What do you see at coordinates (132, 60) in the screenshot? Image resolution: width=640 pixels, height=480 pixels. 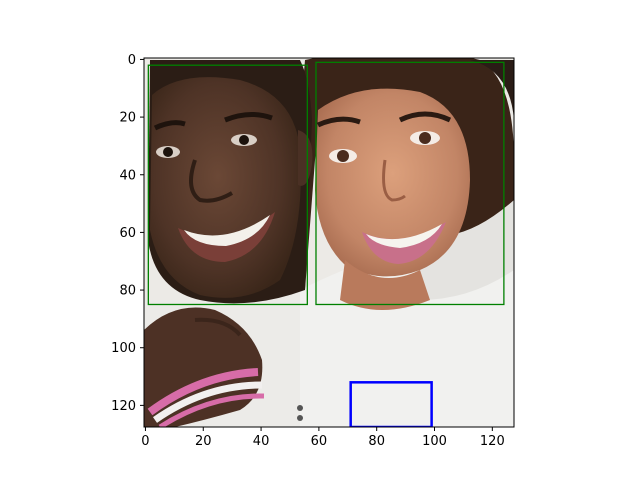 I see `y-tick-label: 0` at bounding box center [132, 60].